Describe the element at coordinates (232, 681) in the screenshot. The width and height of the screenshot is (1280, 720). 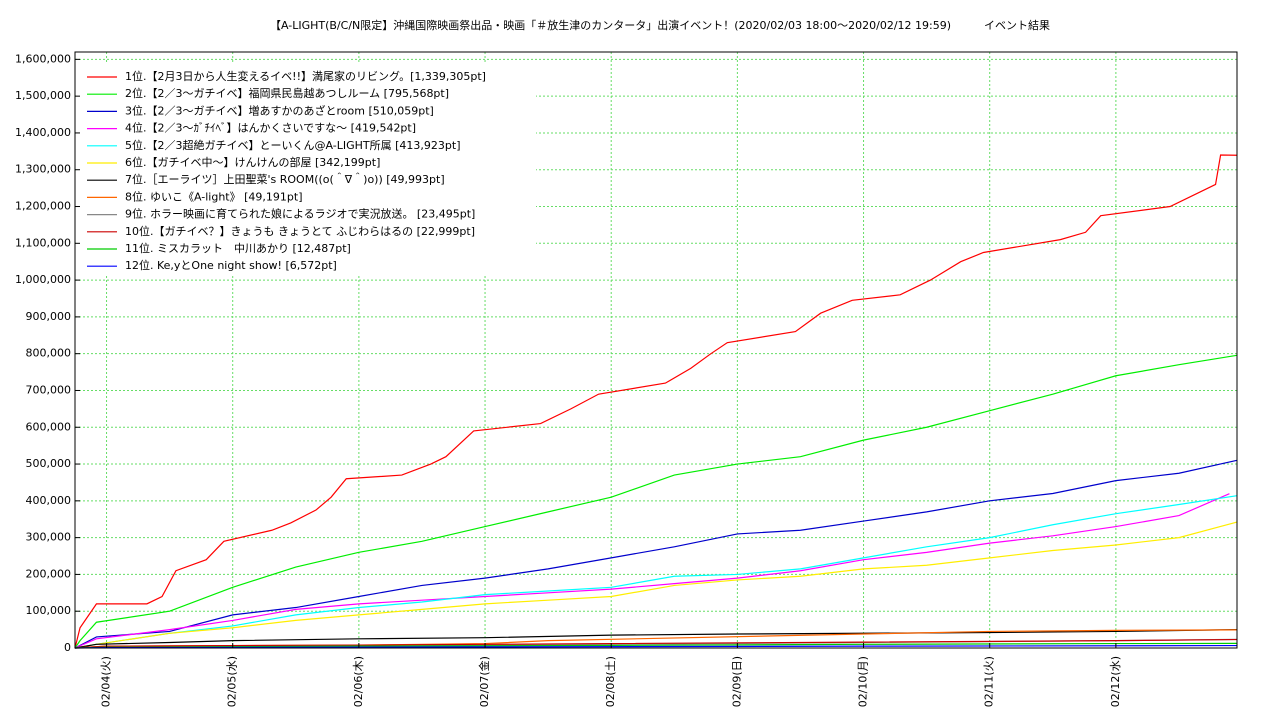
I see `x-tick-label: 02/05(水)` at that location.